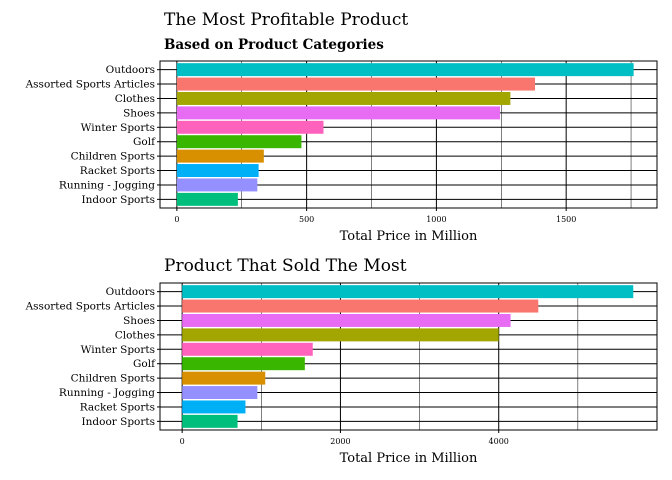 This screenshot has width=672, height=480. I want to click on x-tick-label: 1500, so click(566, 219).